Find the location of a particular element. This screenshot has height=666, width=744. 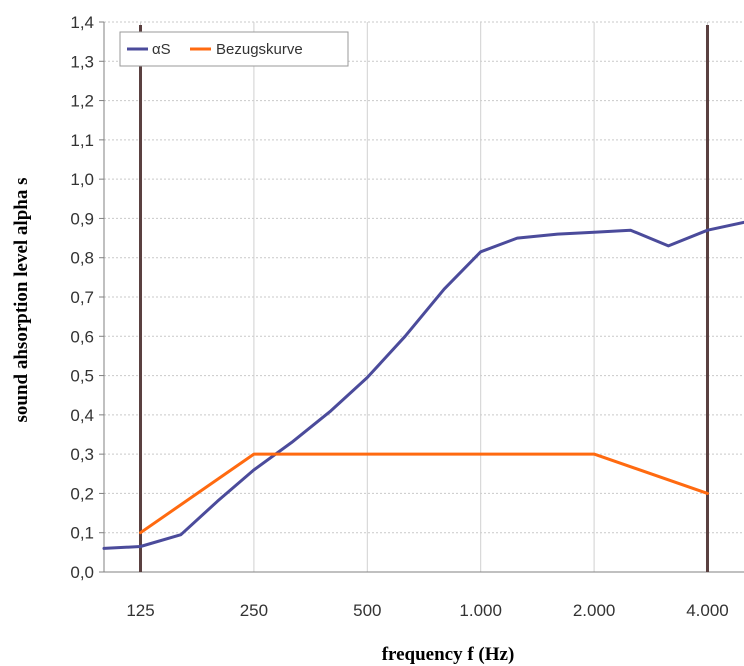

y-tick-label: 1,0 is located at coordinates (82, 179).